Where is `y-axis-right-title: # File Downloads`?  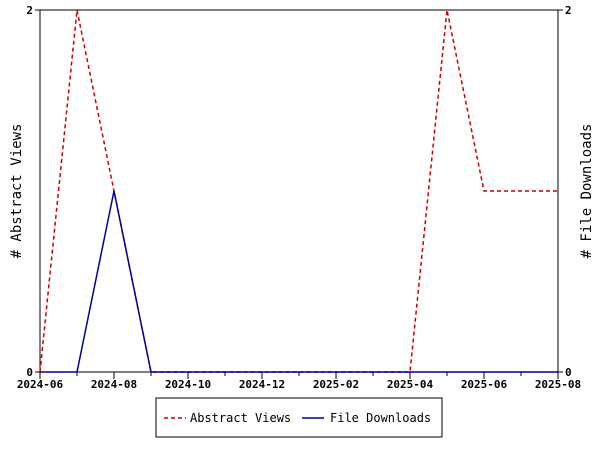 y-axis-right-title: # File Downloads is located at coordinates (587, 191).